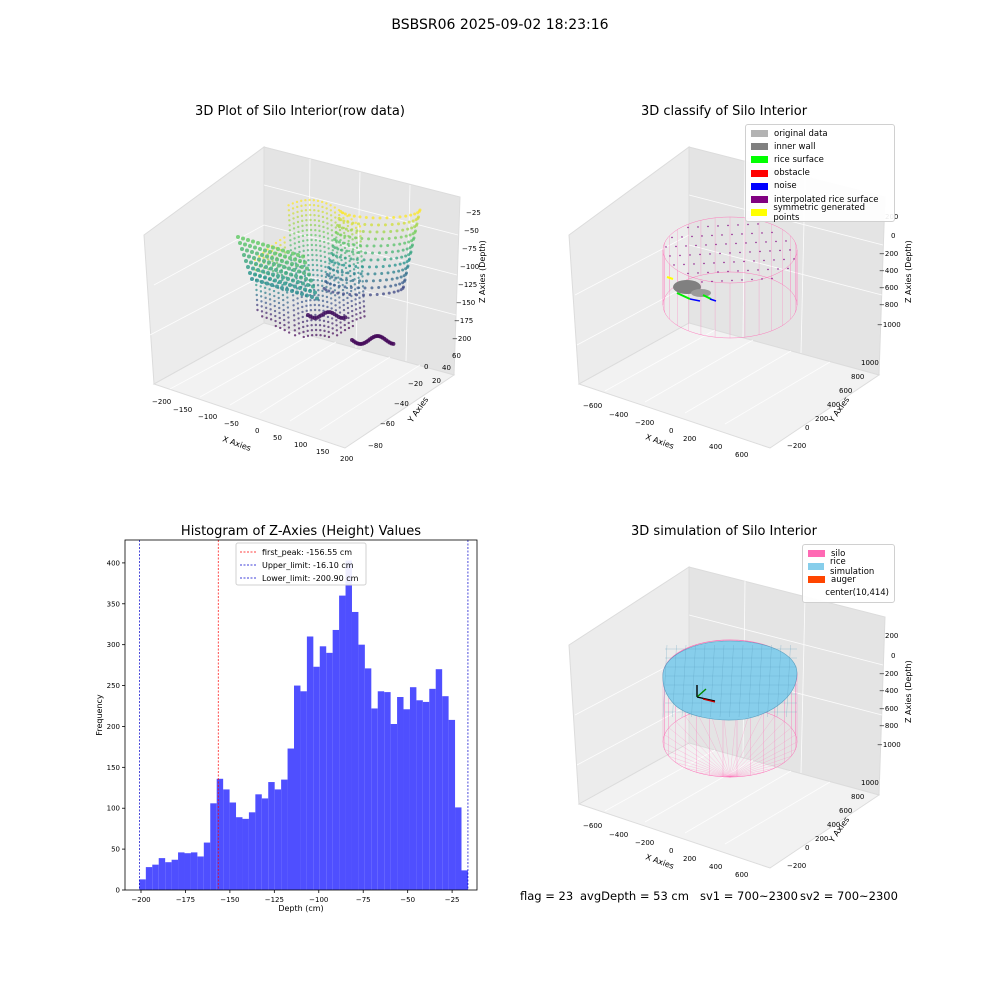  Describe the element at coordinates (845, 811) in the screenshot. I see `sim-ytick: 600` at that location.